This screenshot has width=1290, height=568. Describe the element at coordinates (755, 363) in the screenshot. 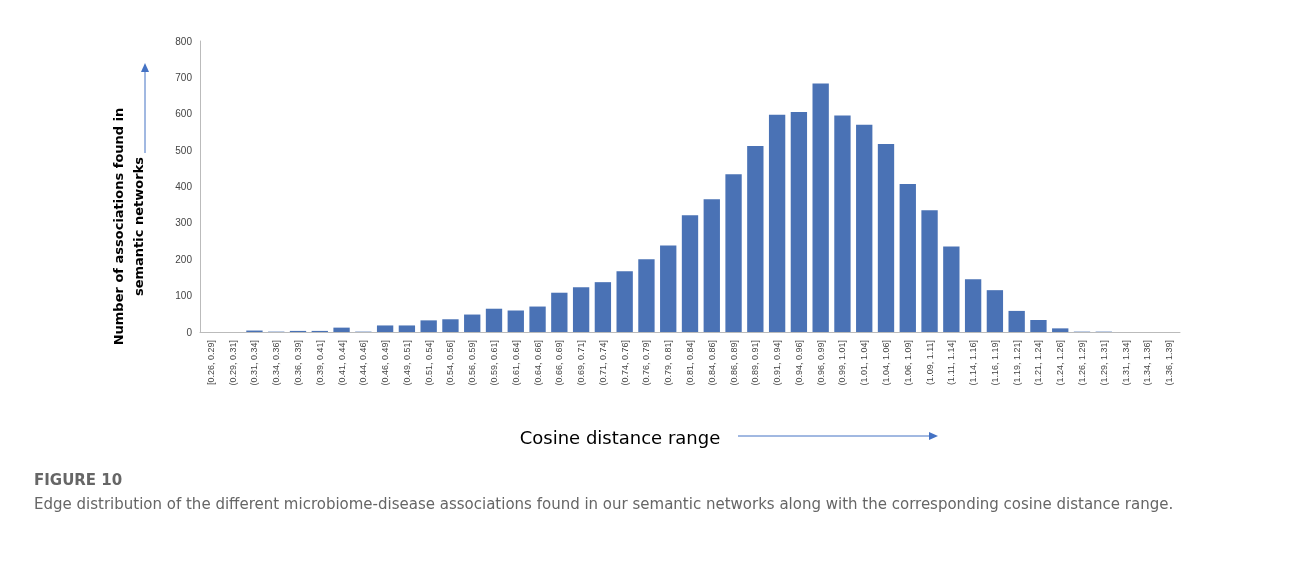

I see `x-tick-label: (0.89, 0.91]` at that location.